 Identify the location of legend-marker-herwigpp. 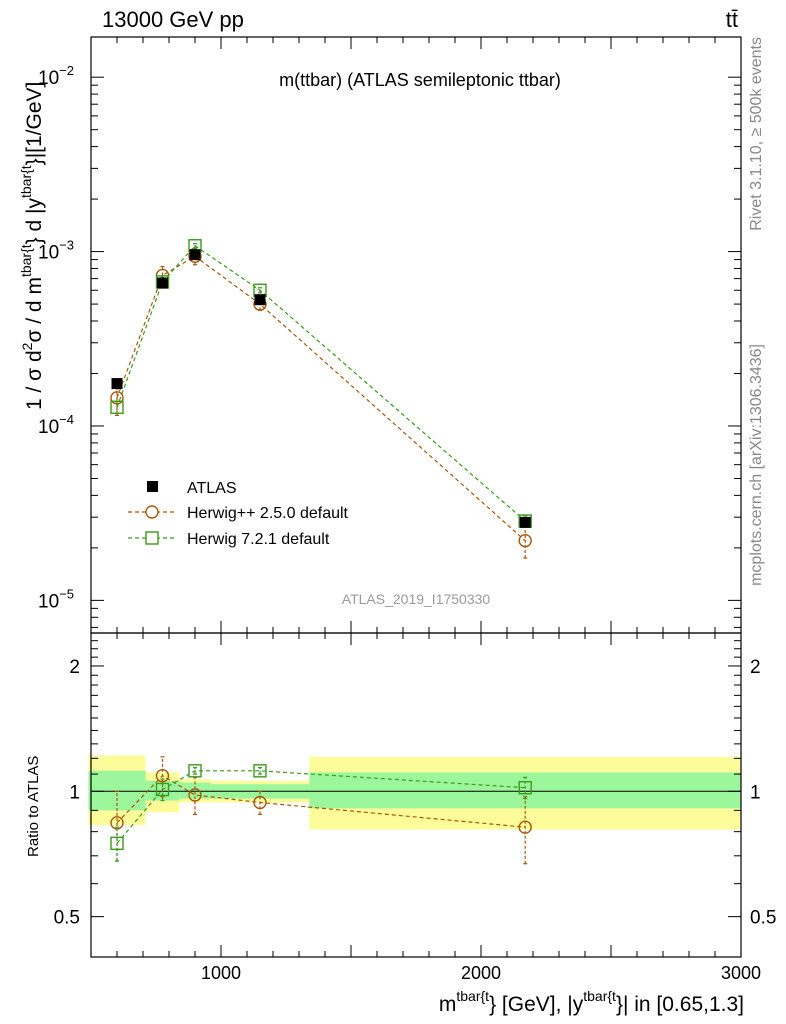
(152, 512).